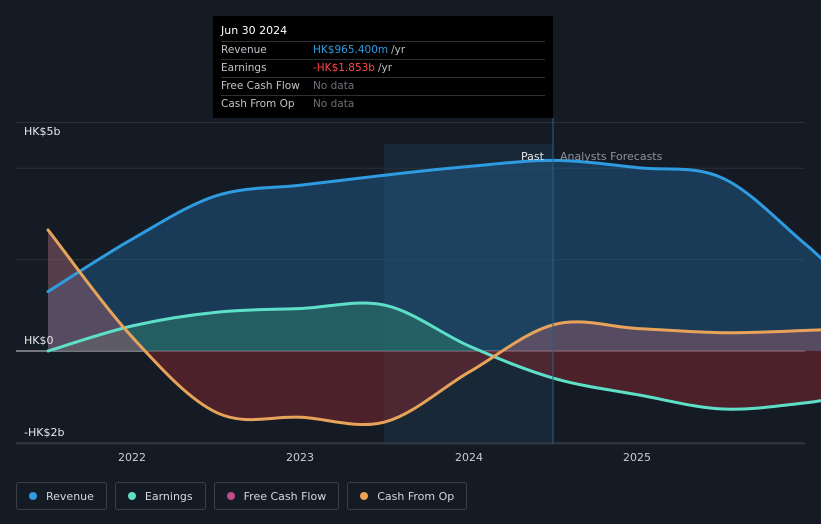 The image size is (821, 524). I want to click on legend-label: Cash From Op, so click(416, 496).